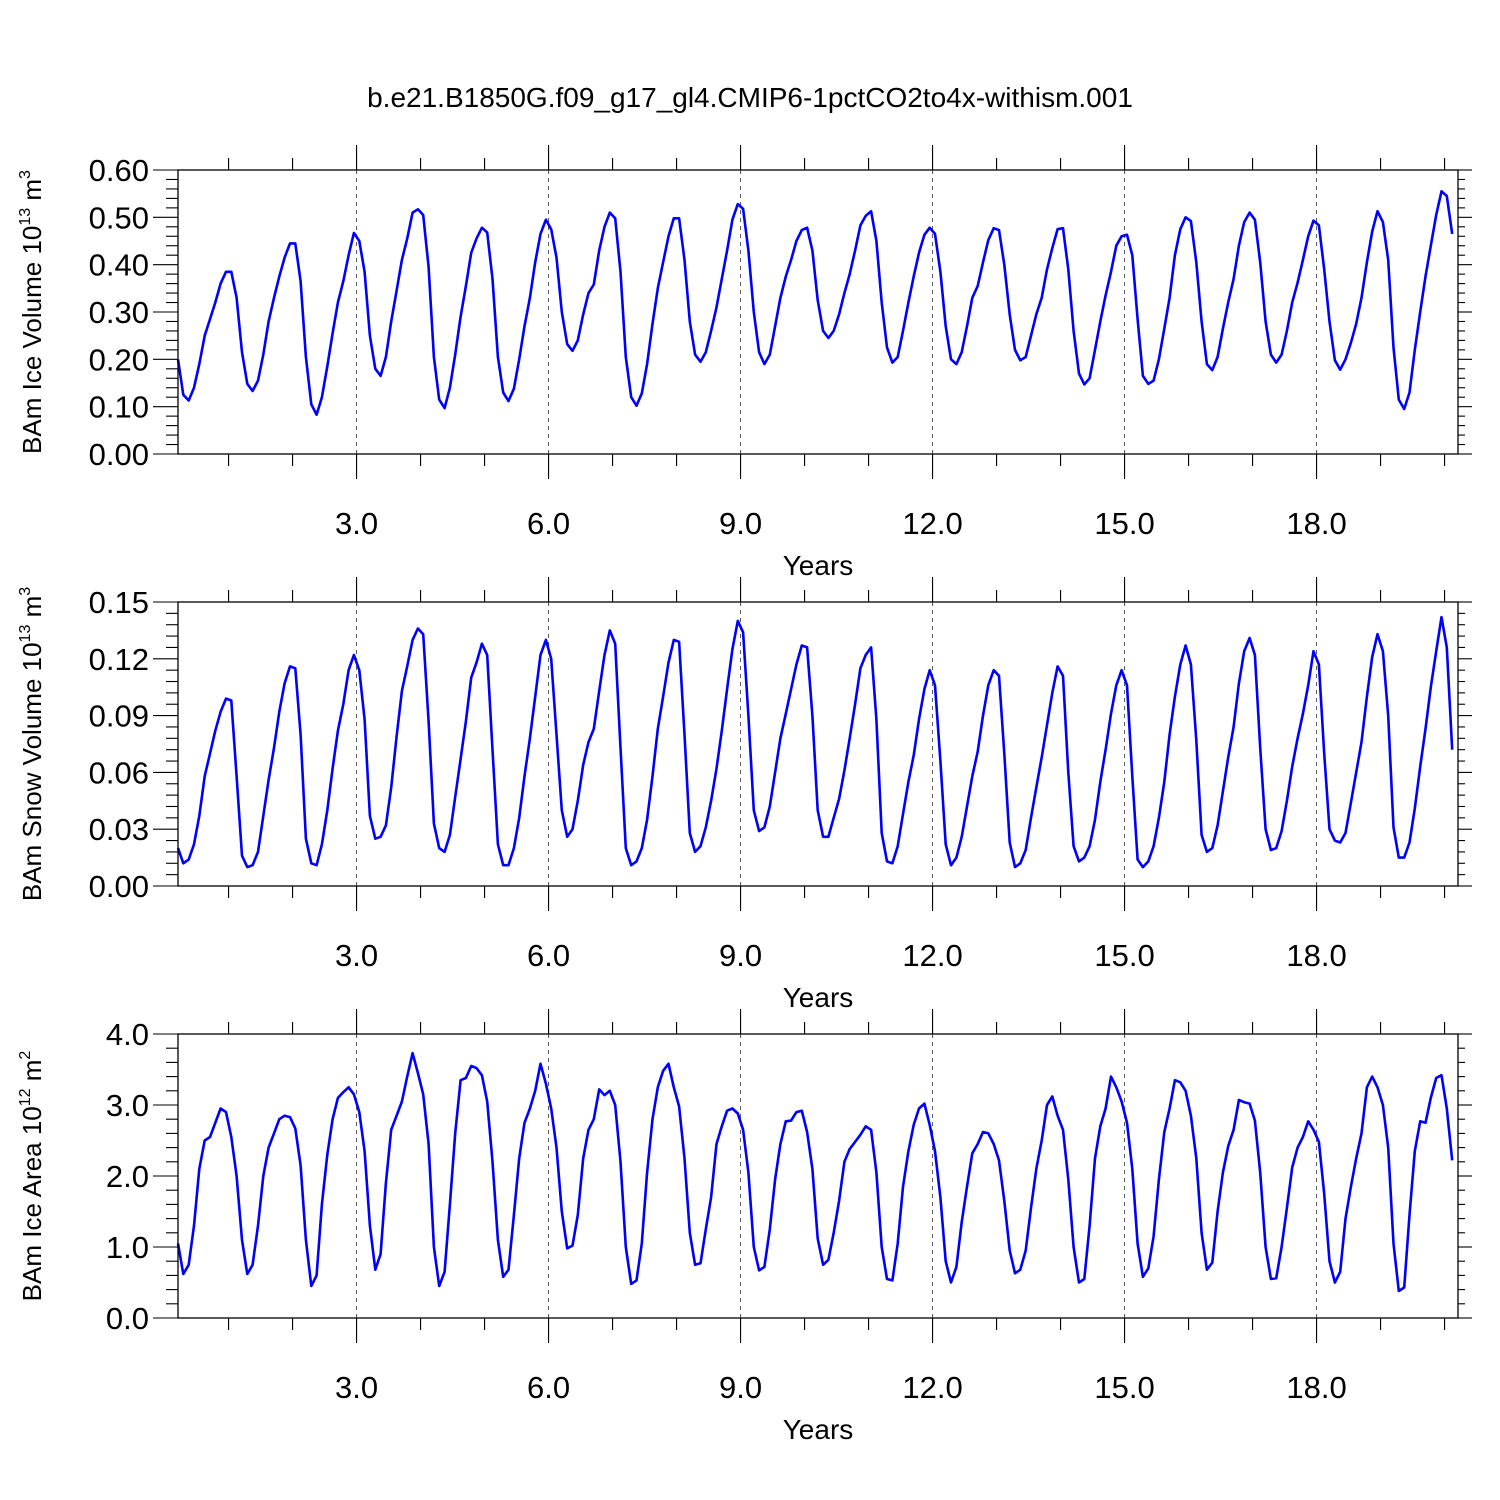 This screenshot has height=1500, width=1500. Describe the element at coordinates (119, 265) in the screenshot. I see `y-tick-label: 0.40` at that location.